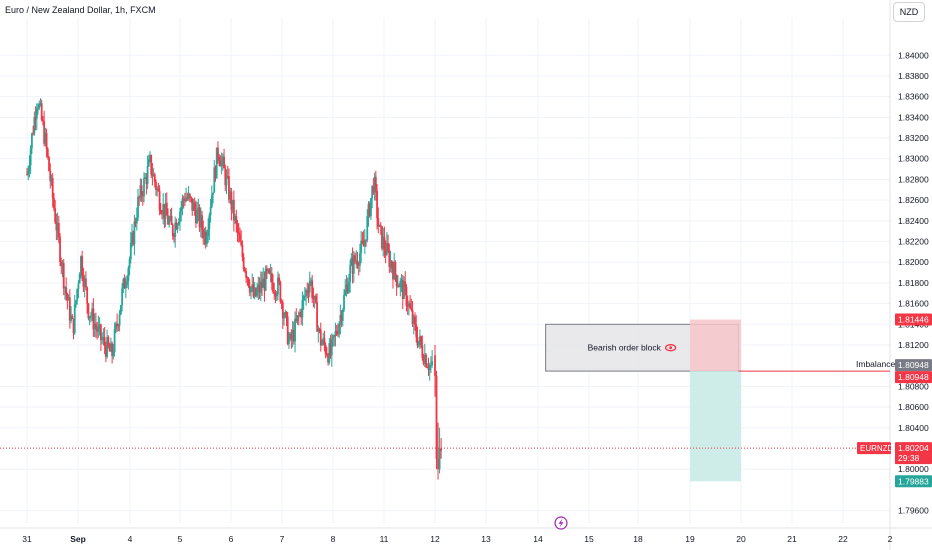  What do you see at coordinates (792, 539) in the screenshot?
I see `x-tick-label: 21` at bounding box center [792, 539].